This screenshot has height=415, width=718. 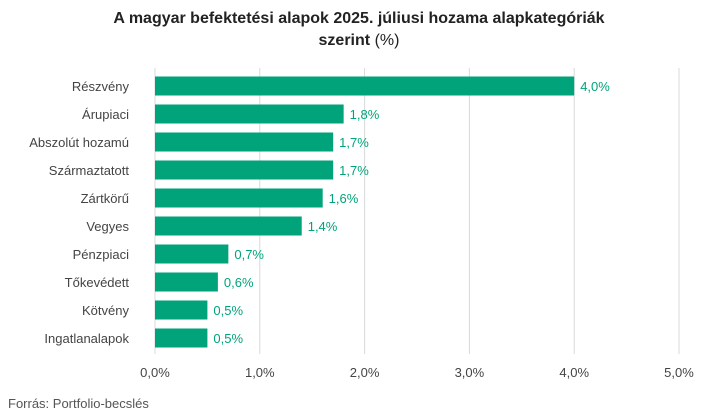 I want to click on bar-value-label: 1,4%, so click(x=323, y=226).